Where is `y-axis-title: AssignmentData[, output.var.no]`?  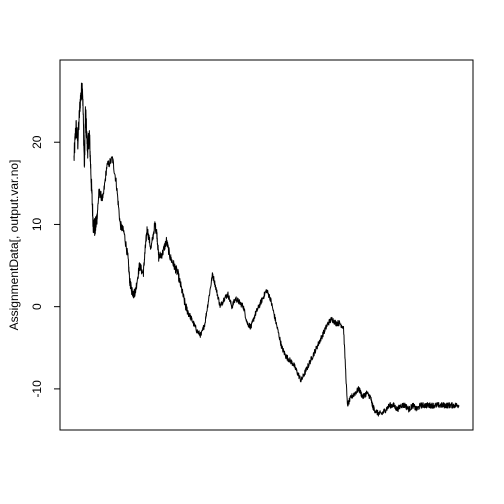
y-axis-title: AssignmentData[, output.var.no] is located at coordinates (14, 245).